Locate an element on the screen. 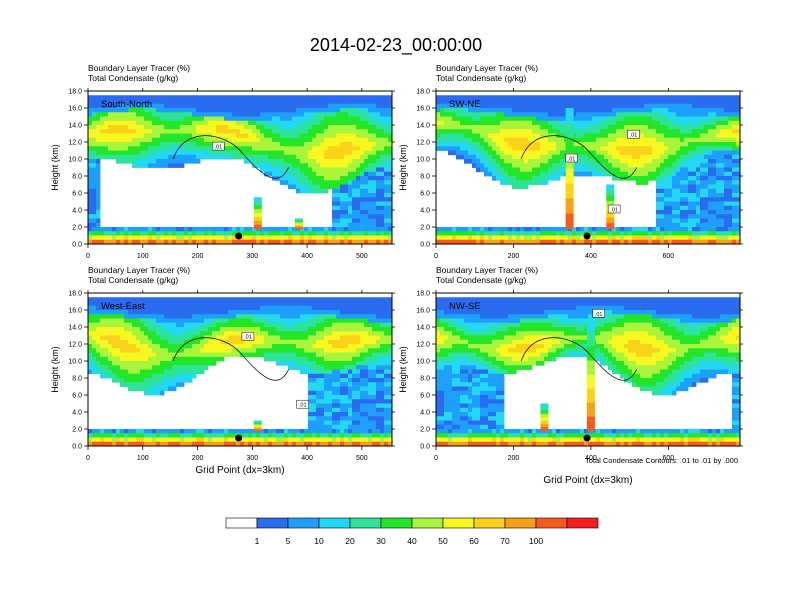 The width and height of the screenshot is (792, 612). condensate-contour is located at coordinates (578, 157).